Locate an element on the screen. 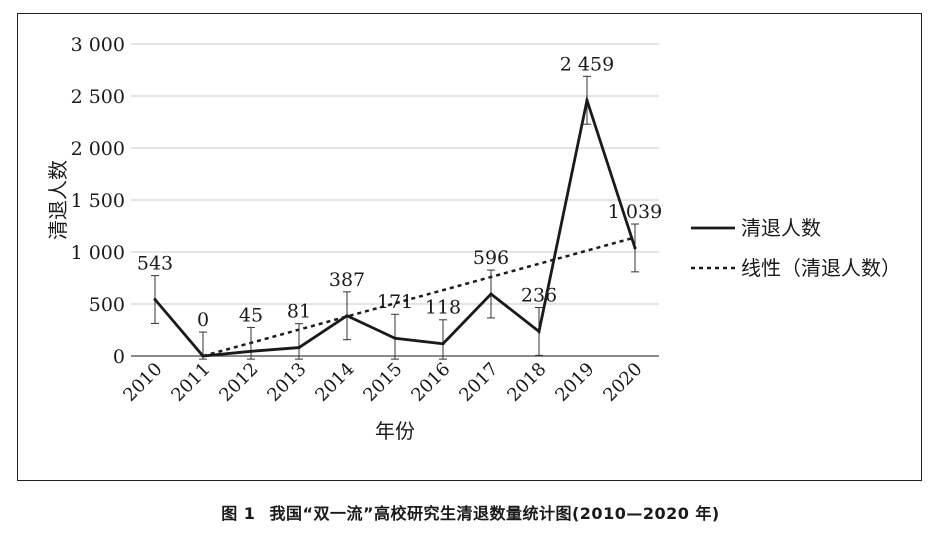  data-label: 543 is located at coordinates (155, 264).